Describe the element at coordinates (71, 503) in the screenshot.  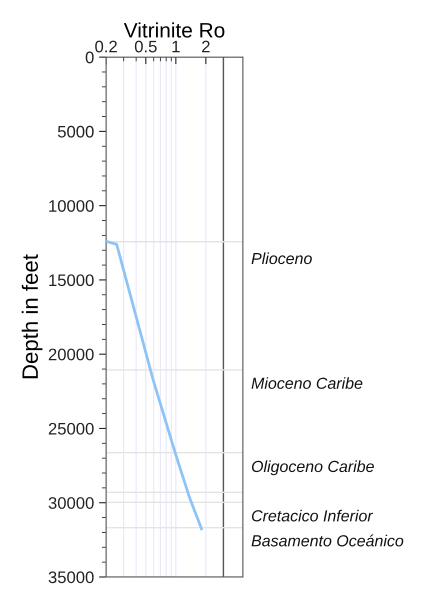
I see `y-tick-label: 30000` at that location.